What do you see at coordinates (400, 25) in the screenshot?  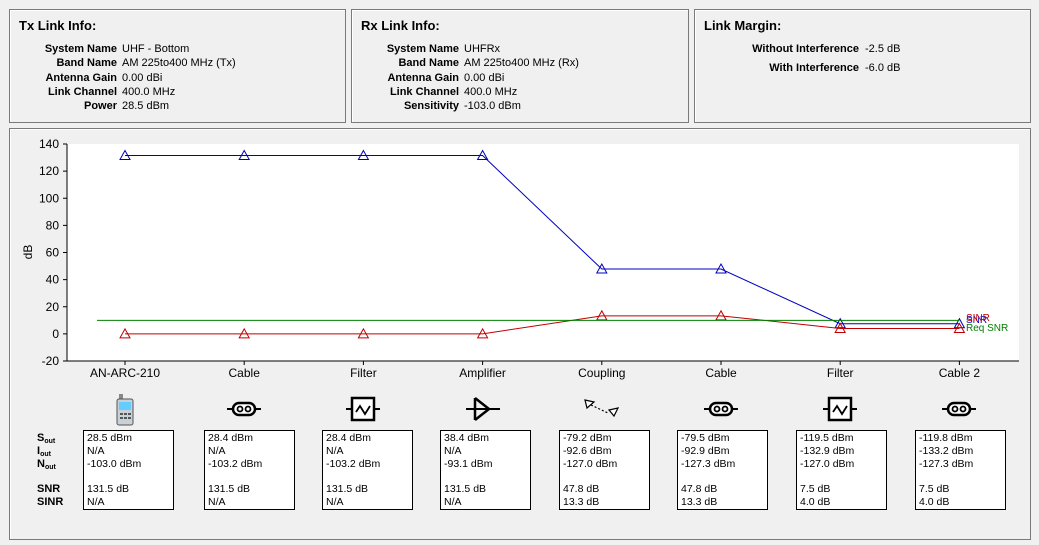 I see `rx-link-info-title: Rx Link Info:` at bounding box center [400, 25].